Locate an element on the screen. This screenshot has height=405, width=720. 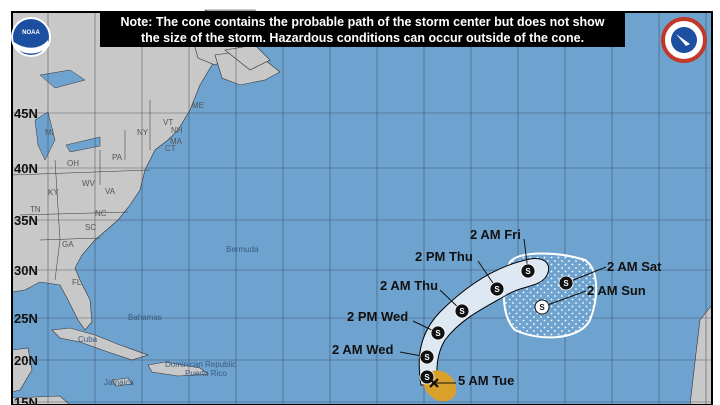
latitude-label: 15N is located at coordinates (26, 400).